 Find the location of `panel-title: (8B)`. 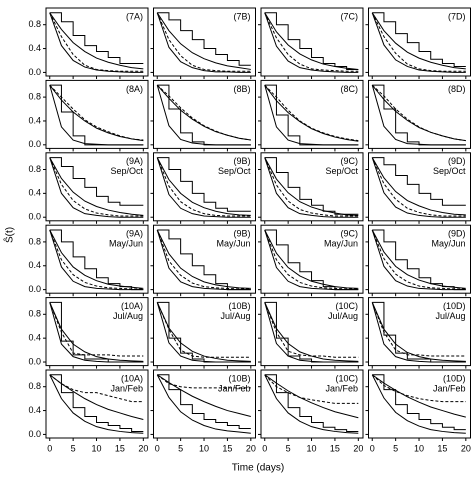

panel-title: (8B) is located at coordinates (241, 89).